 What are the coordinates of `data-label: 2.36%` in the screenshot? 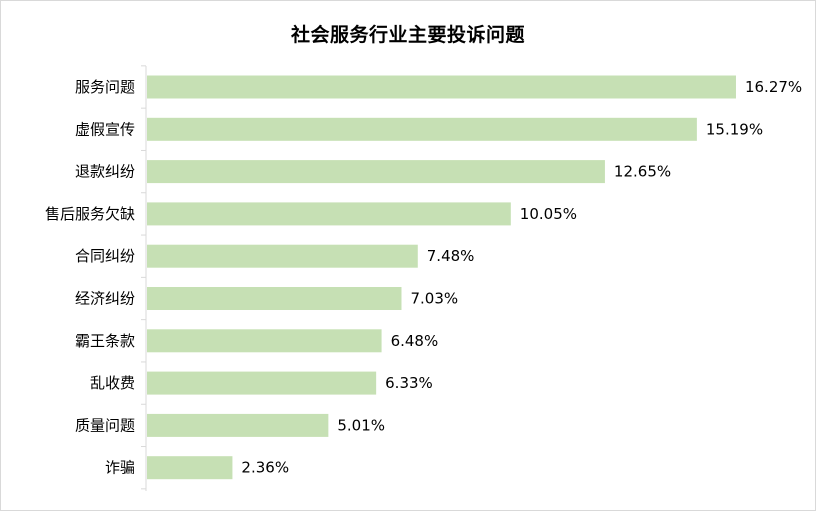 It's located at (265, 468).